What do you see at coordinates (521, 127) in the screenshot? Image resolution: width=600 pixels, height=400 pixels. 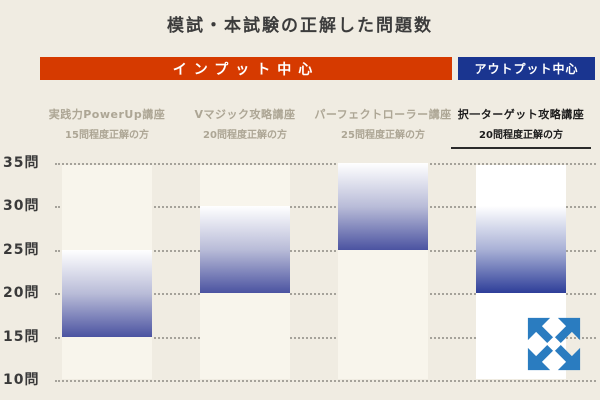 I see `column-header: 択一ターゲット攻略講座 20問程度正解の方` at bounding box center [521, 127].